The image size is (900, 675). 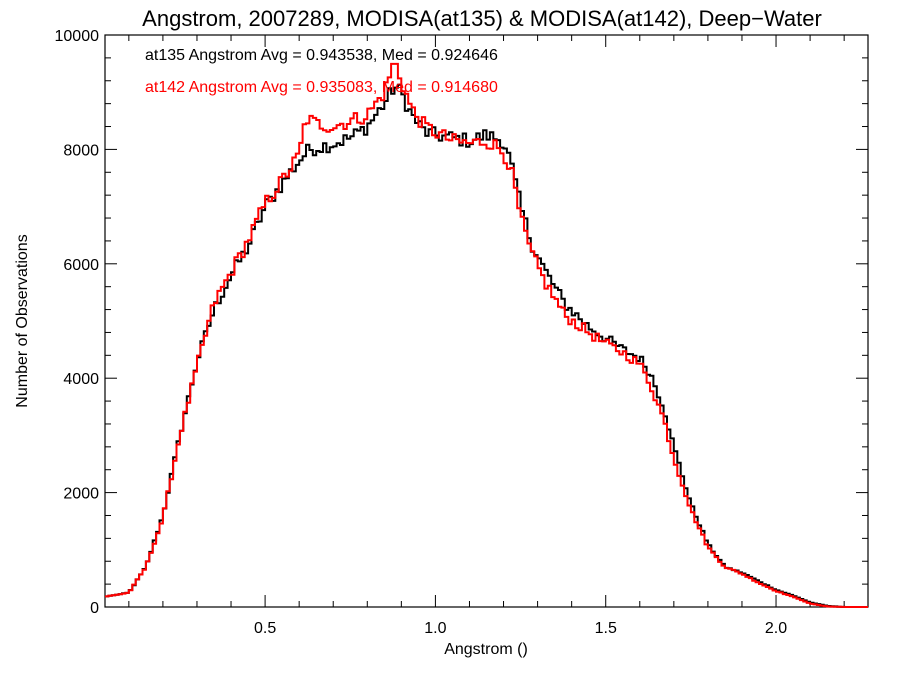 What do you see at coordinates (606, 628) in the screenshot?
I see `x-tick-label: 1.5` at bounding box center [606, 628].